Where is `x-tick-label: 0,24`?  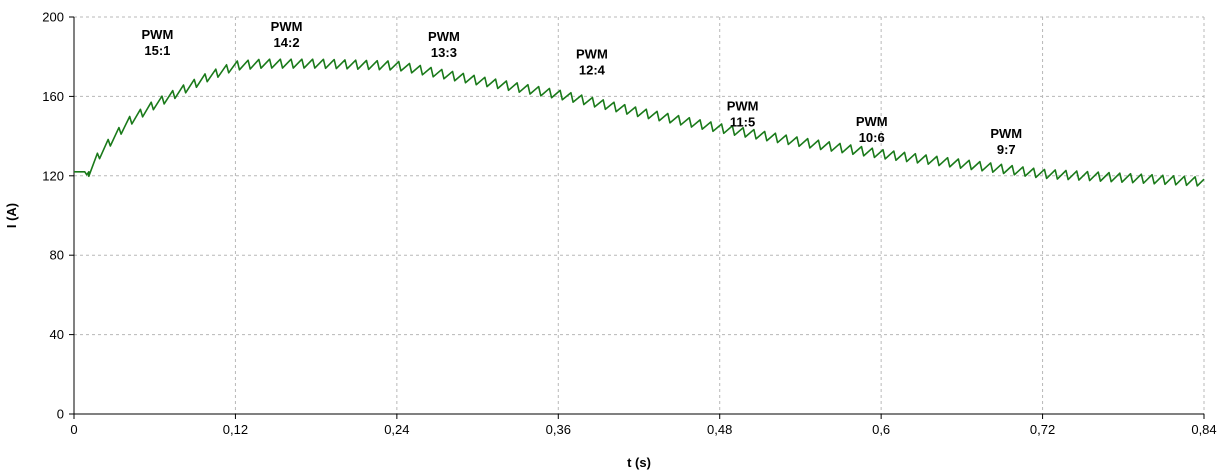 x-tick-label: 0,24 is located at coordinates (396, 429).